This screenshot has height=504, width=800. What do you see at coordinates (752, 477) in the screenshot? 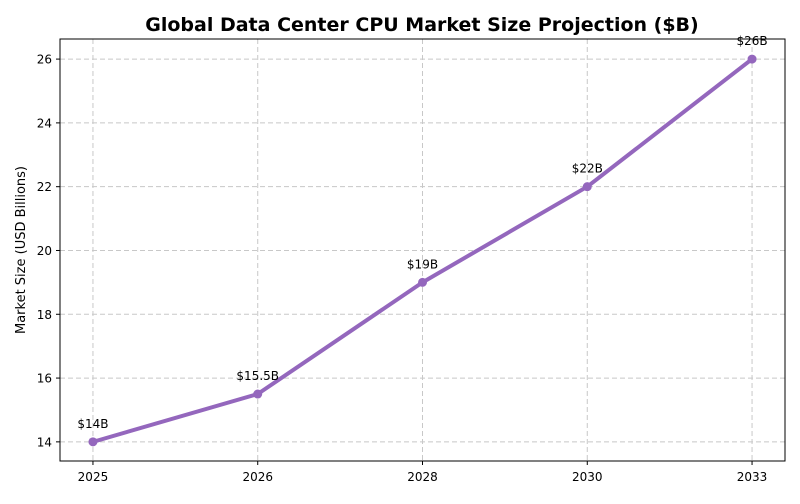
I see `x-tick-label: 2033` at bounding box center [752, 477].